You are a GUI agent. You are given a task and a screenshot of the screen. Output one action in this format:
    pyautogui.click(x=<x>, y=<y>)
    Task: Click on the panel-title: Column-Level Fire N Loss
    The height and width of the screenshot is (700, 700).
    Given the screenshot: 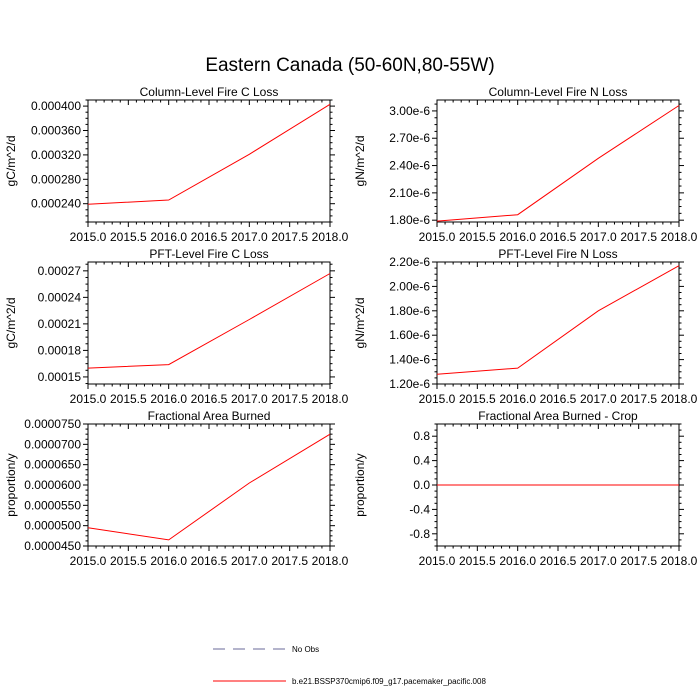 What is the action you would take?
    pyautogui.click(x=558, y=92)
    